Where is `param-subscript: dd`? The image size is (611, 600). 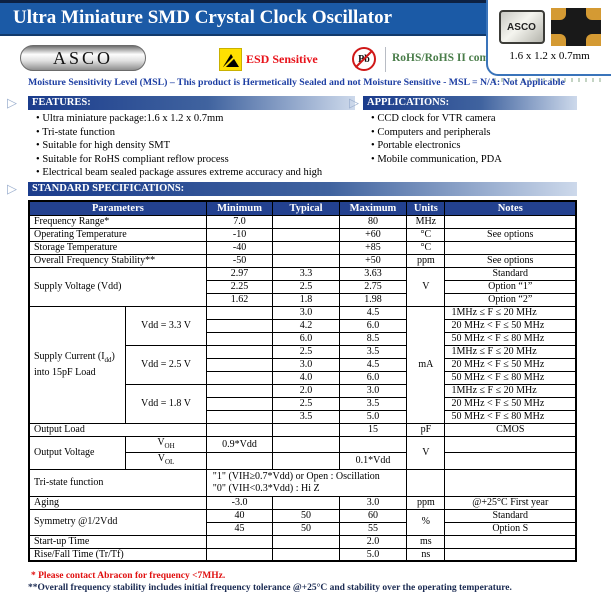 param-subscript: dd is located at coordinates (108, 360).